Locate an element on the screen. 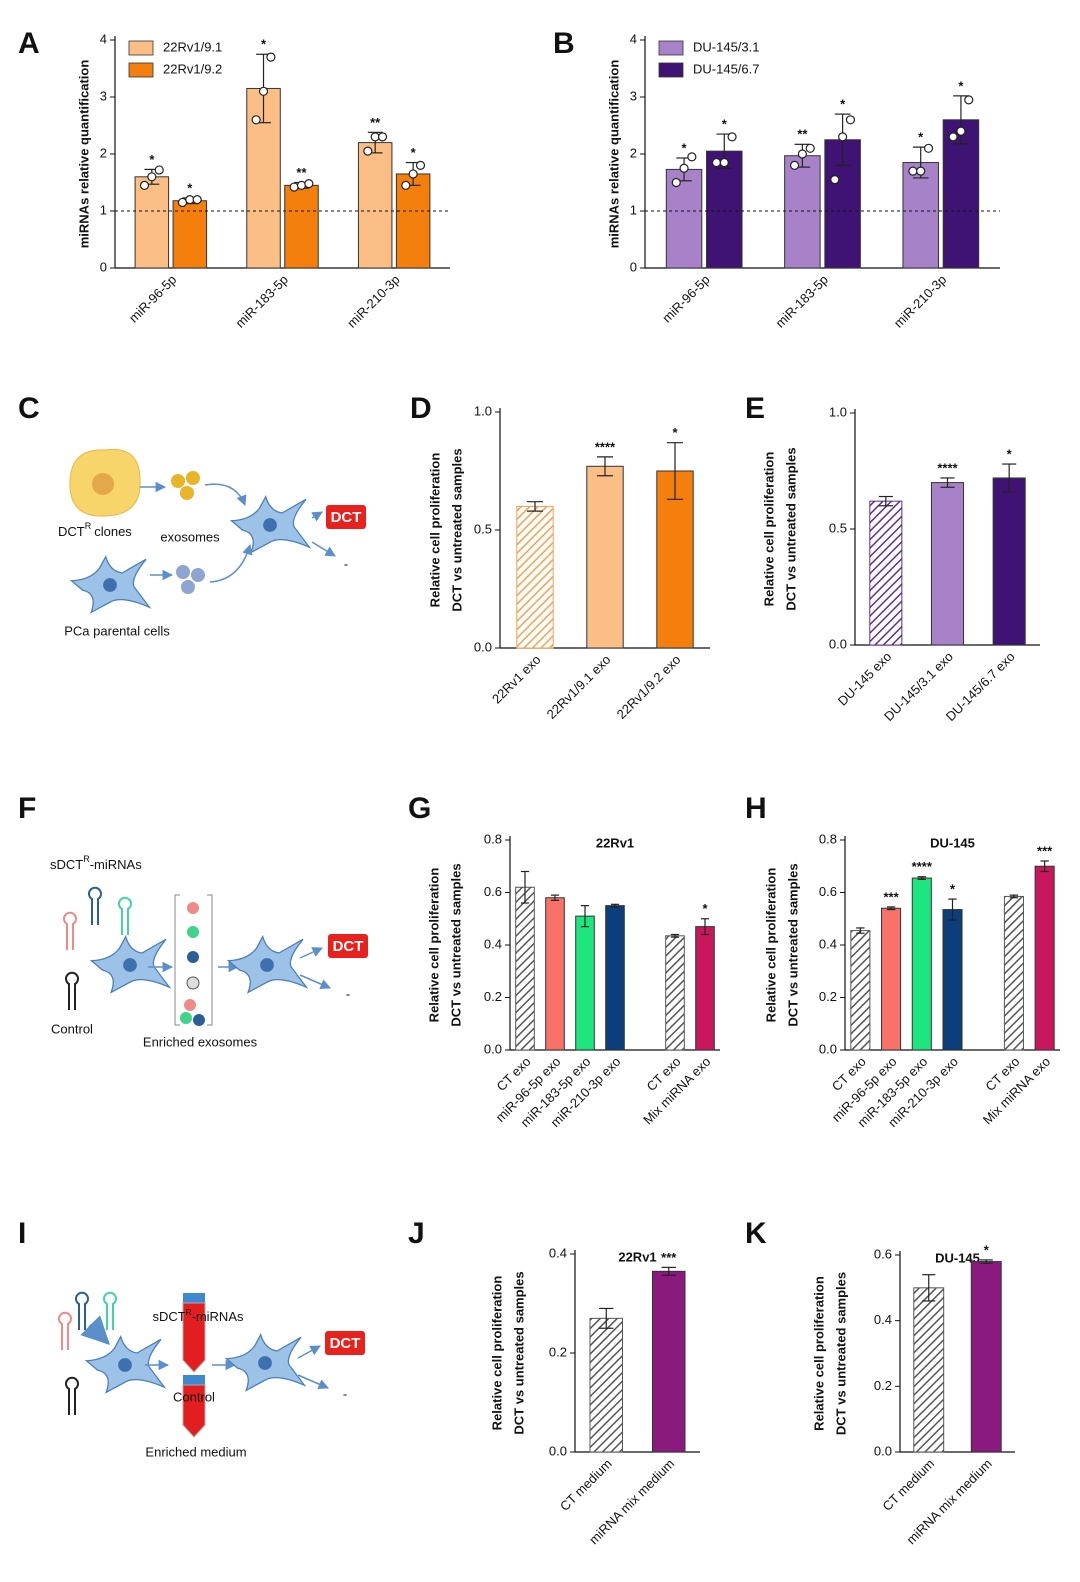  outcome-label: DCT is located at coordinates (348, 946).